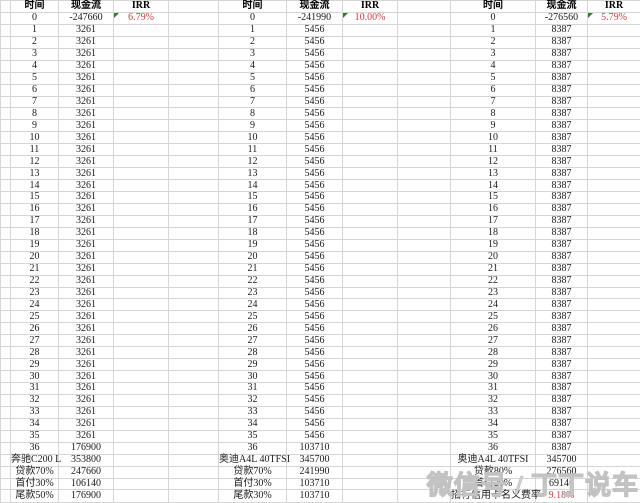  Describe the element at coordinates (493, 233) in the screenshot. I see `cell-time: 18` at that location.